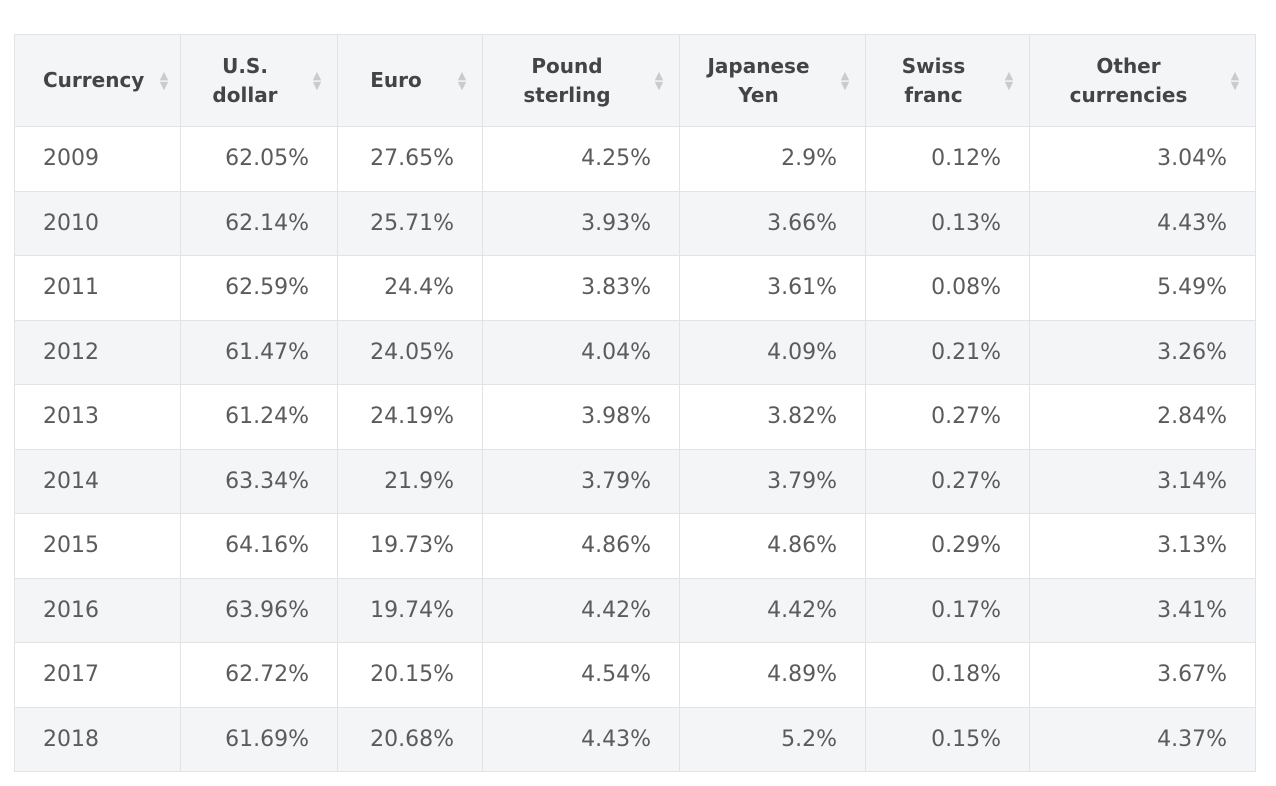 Image resolution: width=1276 pixels, height=786 pixels. I want to click on share-cell: 25.71%, so click(410, 223).